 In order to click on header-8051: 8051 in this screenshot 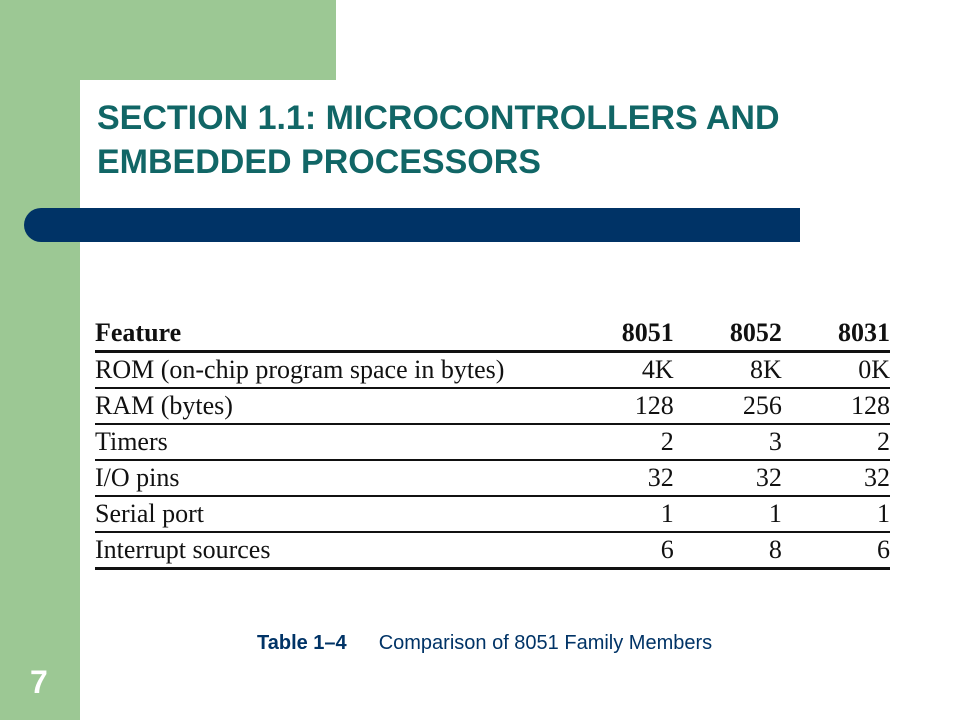, I will do `click(619, 334)`.